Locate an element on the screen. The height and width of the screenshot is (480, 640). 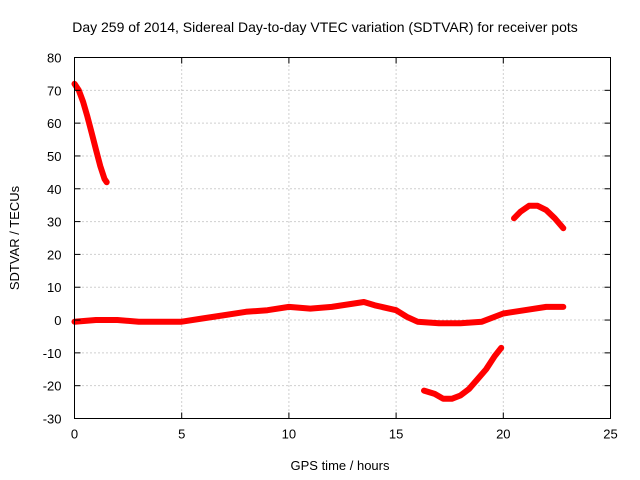
y-tick-label: 70 is located at coordinates (54, 90).